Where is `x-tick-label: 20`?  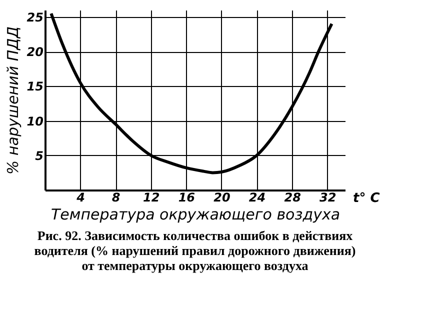
x-tick-label: 20 is located at coordinates (222, 197).